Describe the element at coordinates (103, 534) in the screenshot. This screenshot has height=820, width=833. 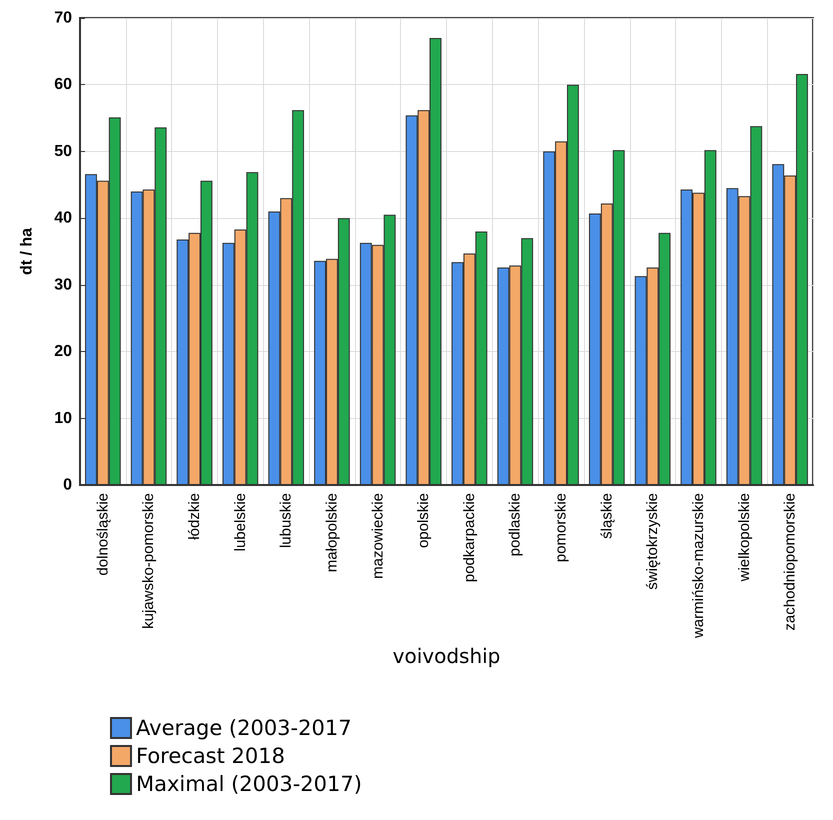
I see `x-tick-label: dolnośląskie` at that location.